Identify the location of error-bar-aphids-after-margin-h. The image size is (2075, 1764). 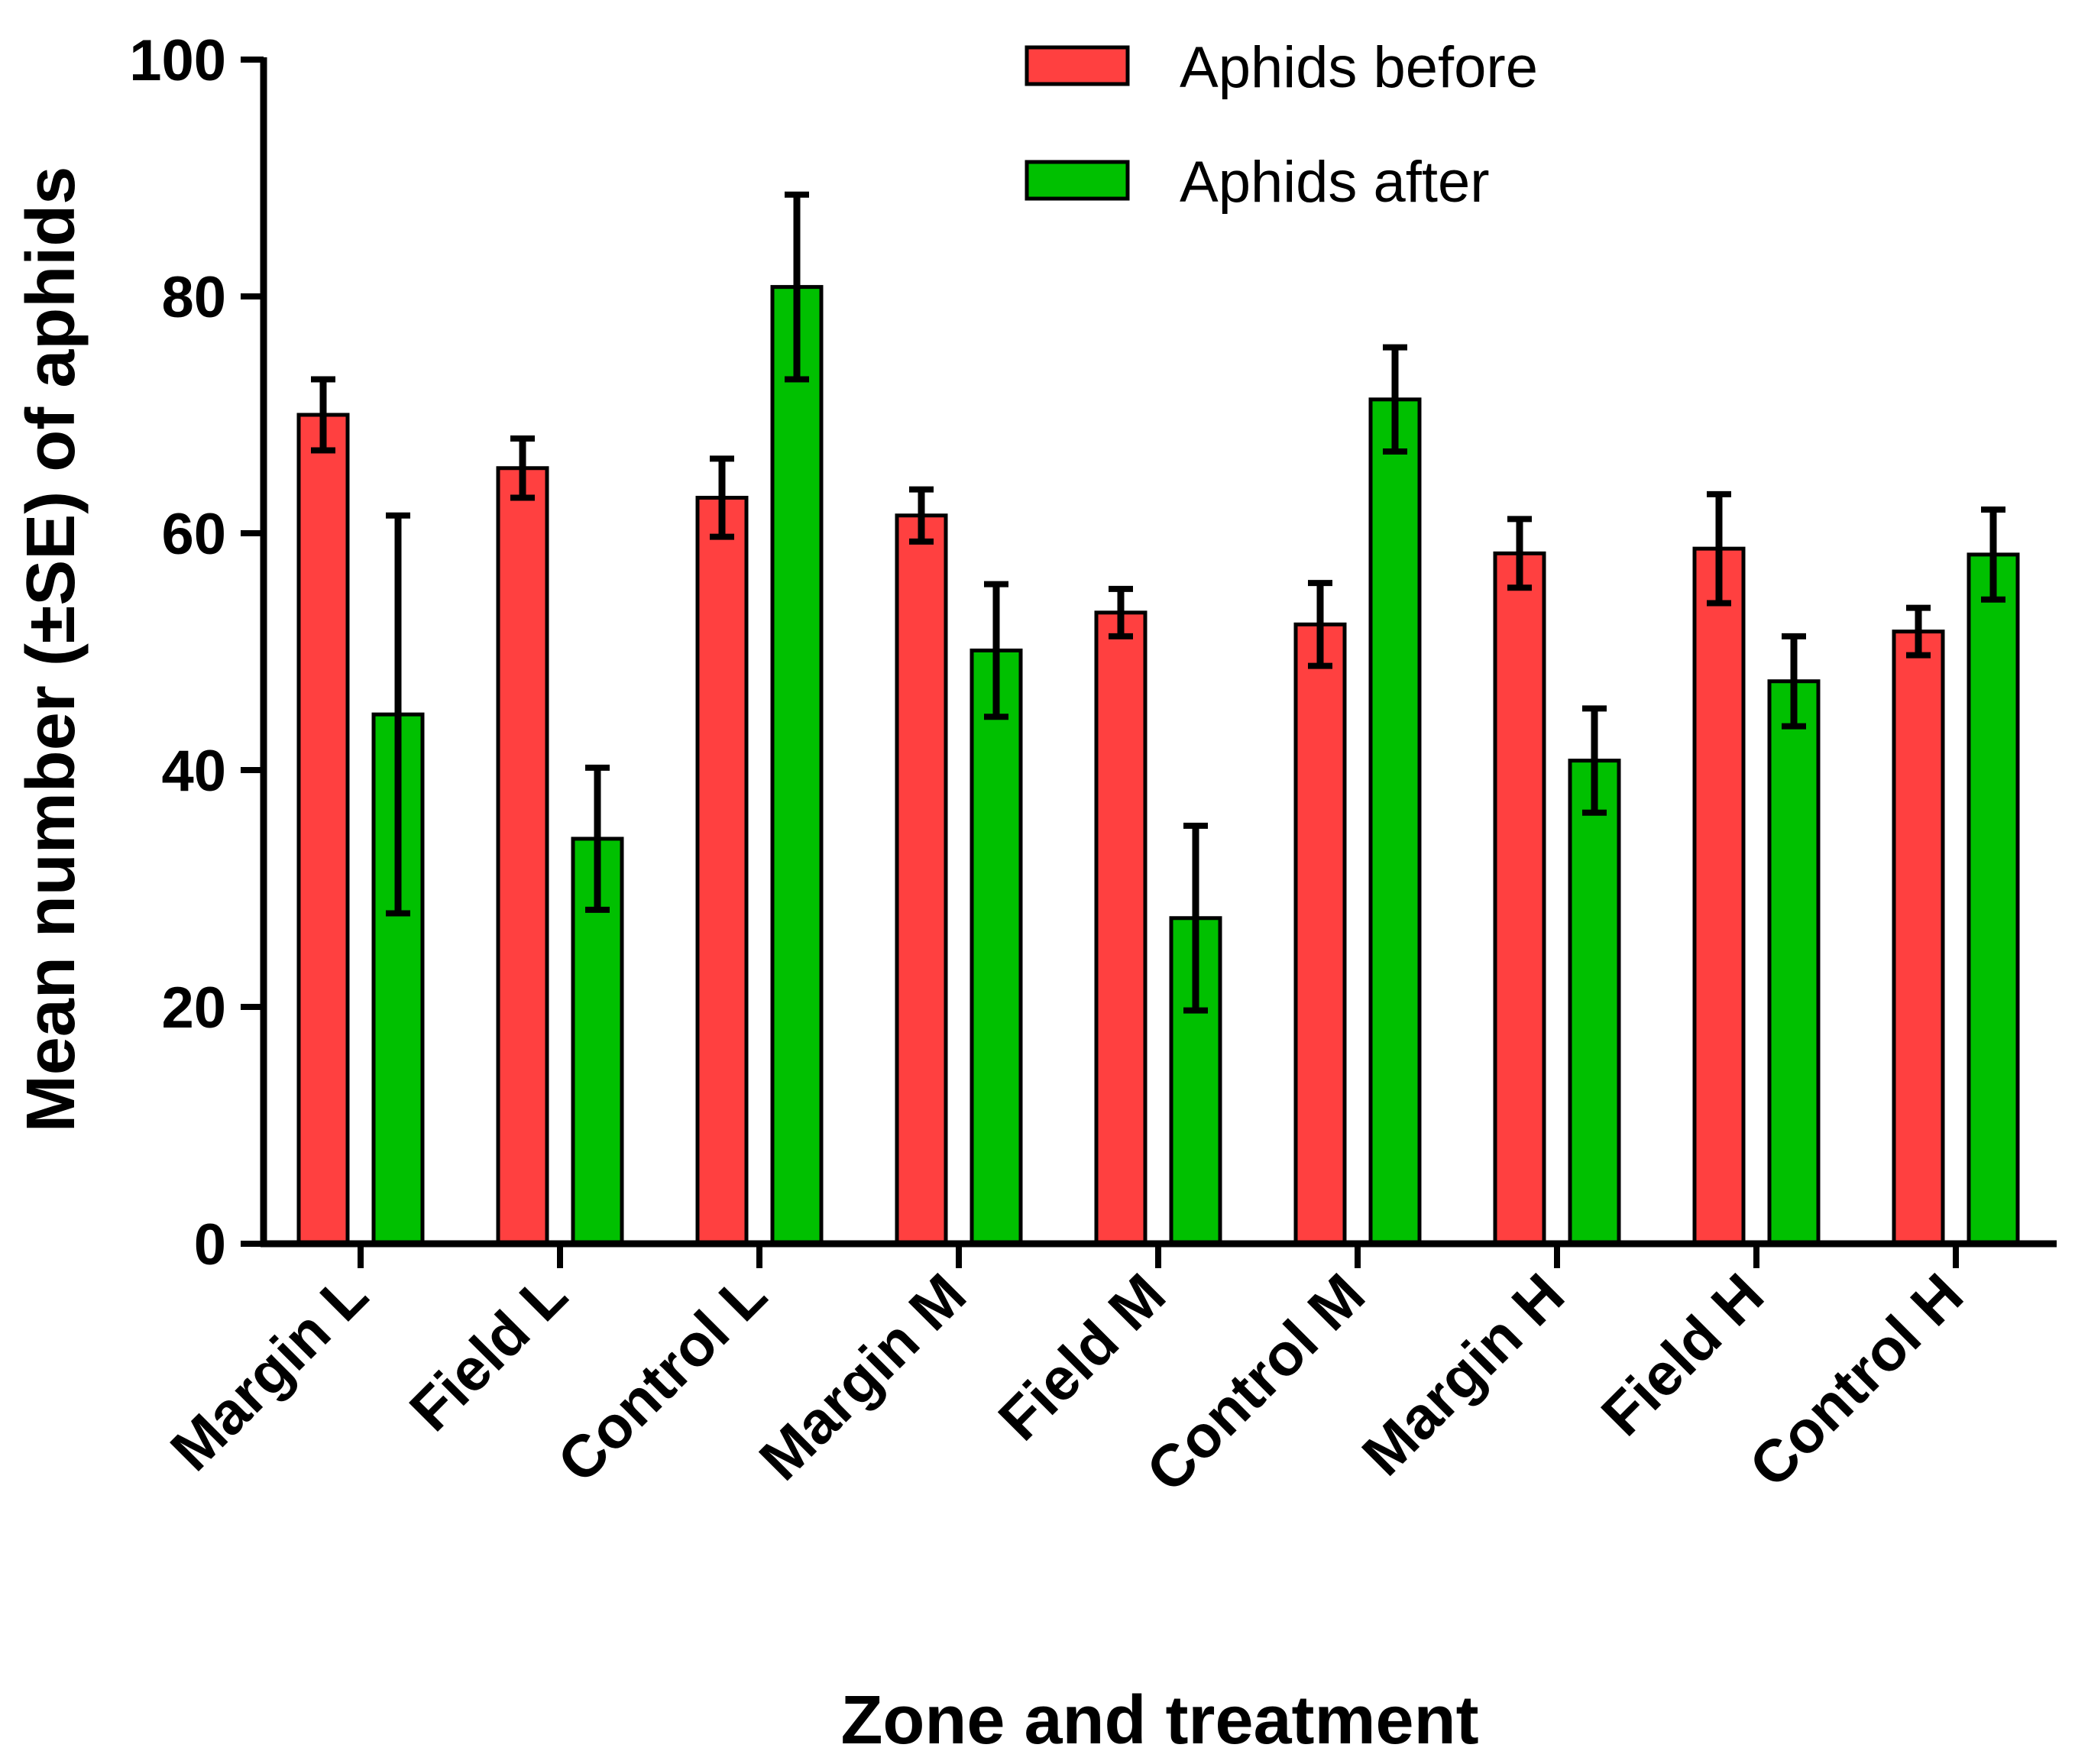
(1594, 760).